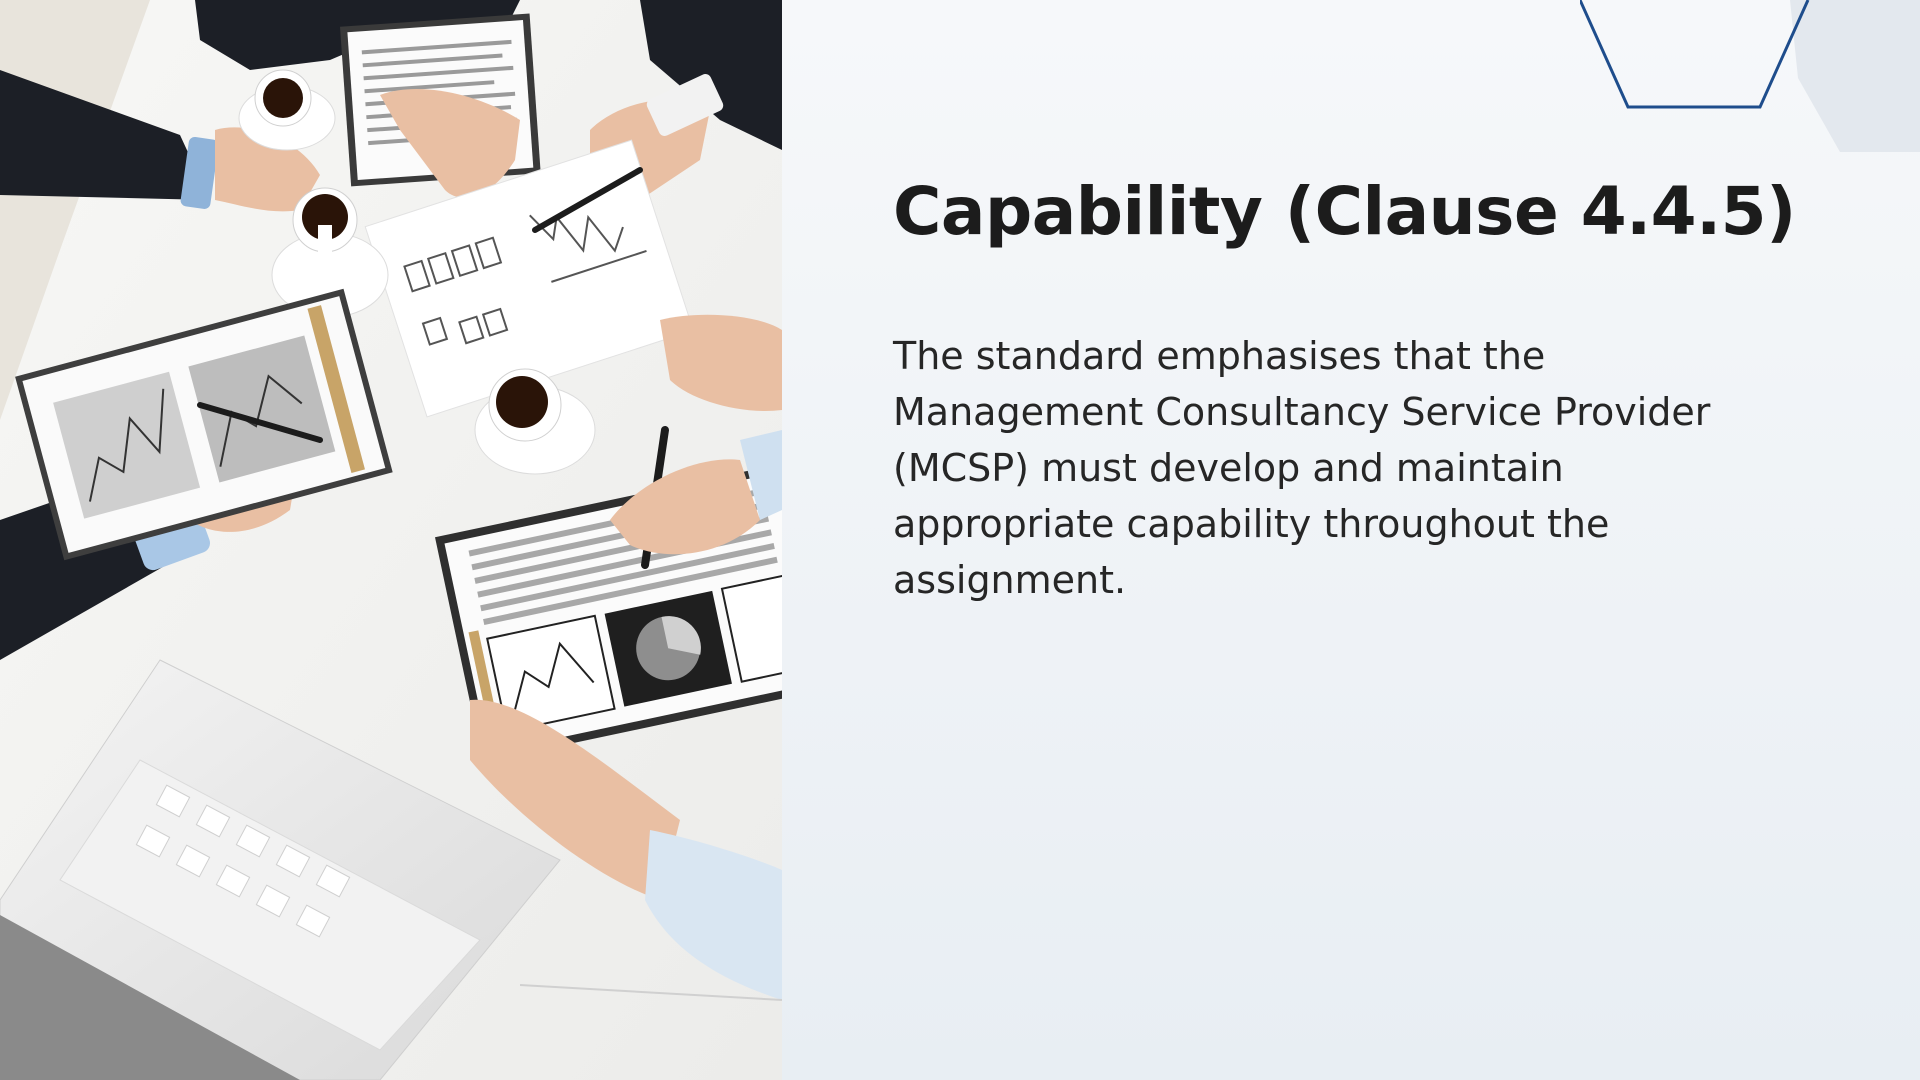 The height and width of the screenshot is (1080, 1920). I want to click on laptop-icon, so click(280, 869).